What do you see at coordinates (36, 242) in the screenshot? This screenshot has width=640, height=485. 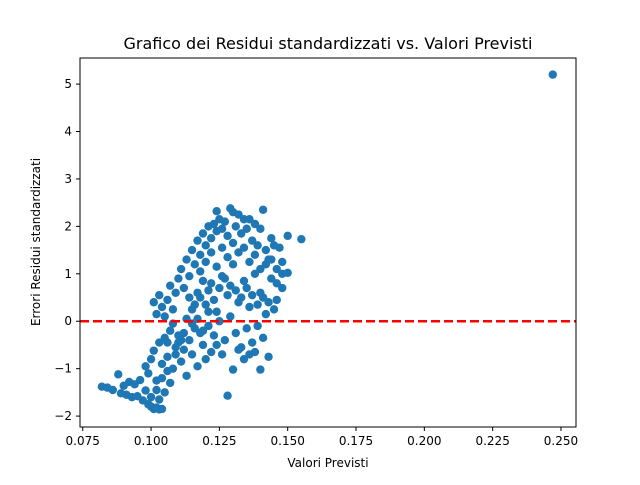 I see `y-axis-label: Errori Residui standardizzati` at bounding box center [36, 242].